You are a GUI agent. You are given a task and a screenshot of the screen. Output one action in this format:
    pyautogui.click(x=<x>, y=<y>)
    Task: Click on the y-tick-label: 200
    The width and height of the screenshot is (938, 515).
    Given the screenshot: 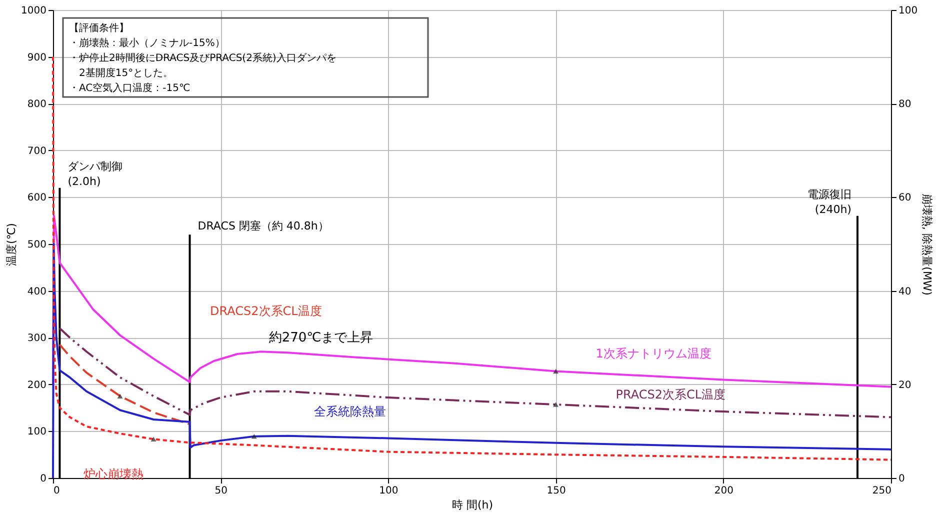 What is the action you would take?
    pyautogui.click(x=36, y=385)
    